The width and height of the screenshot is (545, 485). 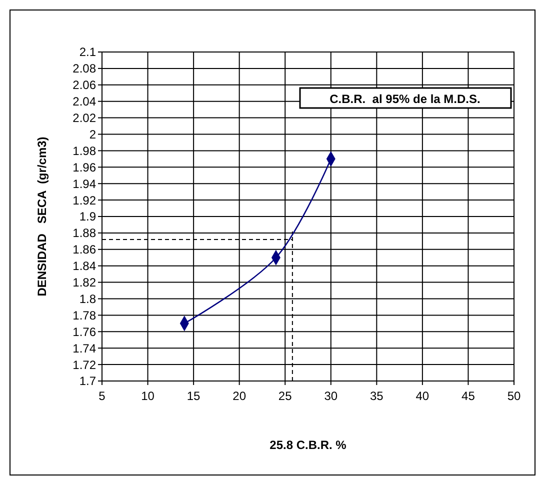 What do you see at coordinates (102, 396) in the screenshot?
I see `x-tick-label: 5` at bounding box center [102, 396].